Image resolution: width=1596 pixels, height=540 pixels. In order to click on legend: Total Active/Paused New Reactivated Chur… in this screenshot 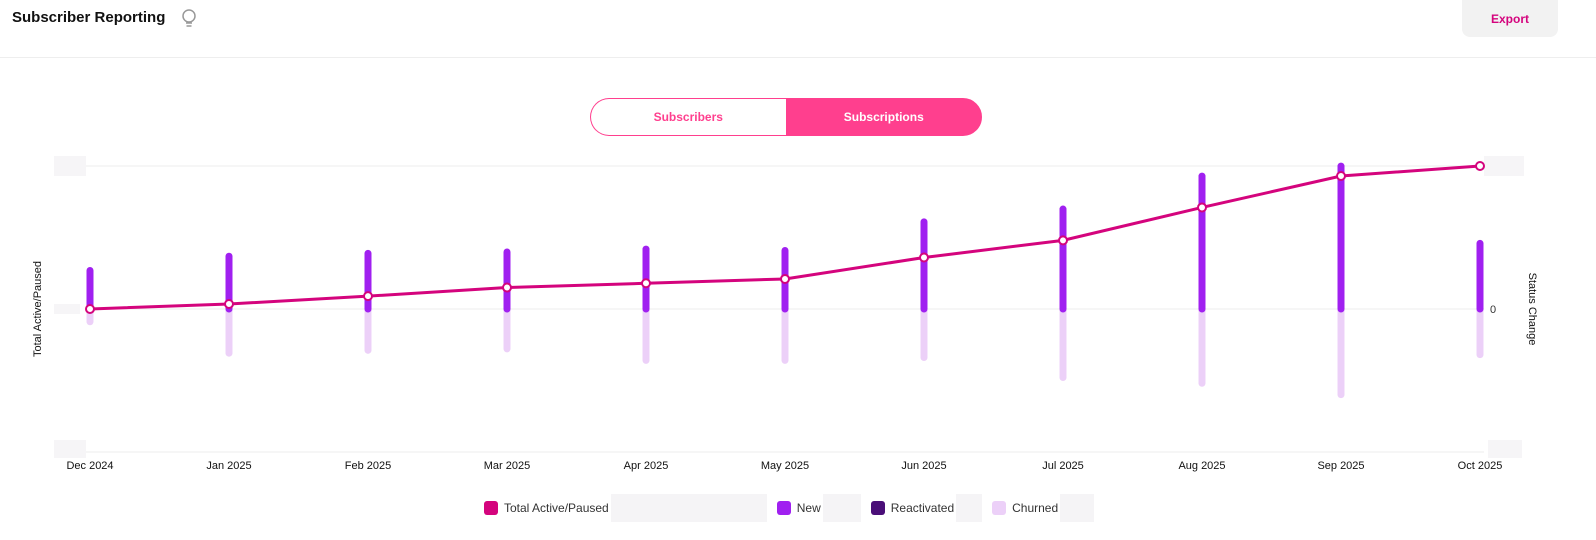, I will do `click(794, 508)`.